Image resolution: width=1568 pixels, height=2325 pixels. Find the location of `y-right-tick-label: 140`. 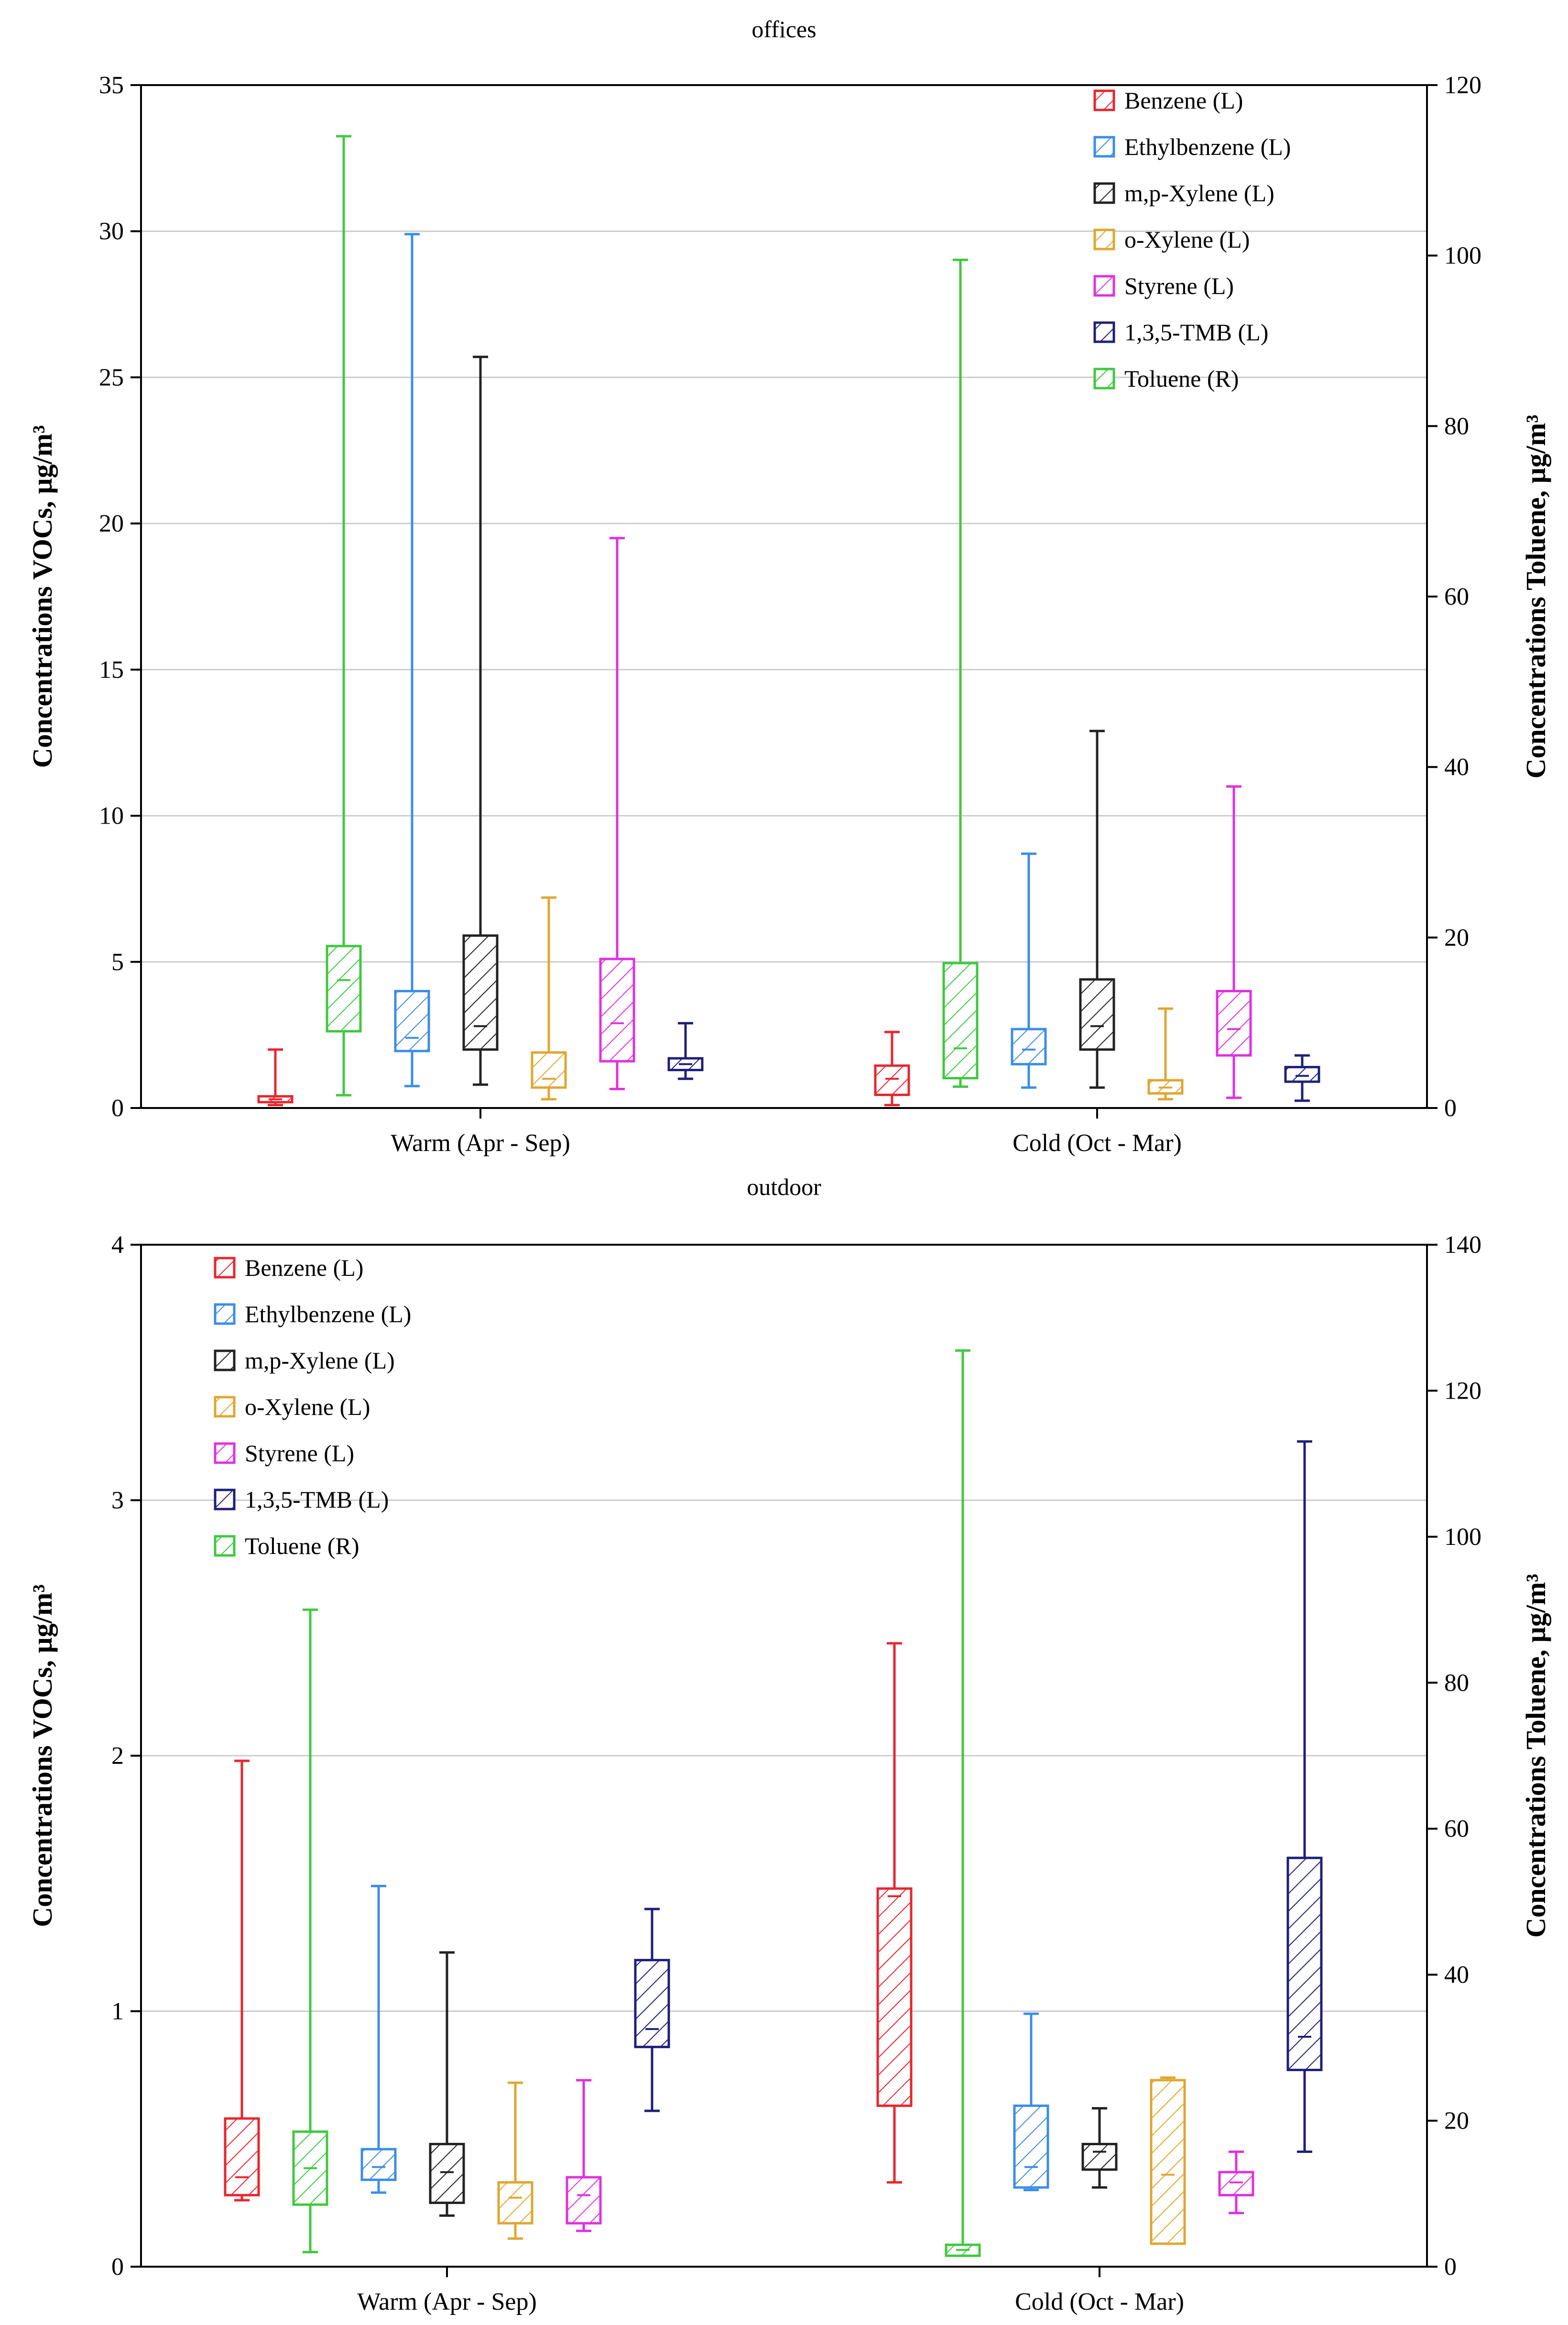

y-right-tick-label: 140 is located at coordinates (1462, 1245).